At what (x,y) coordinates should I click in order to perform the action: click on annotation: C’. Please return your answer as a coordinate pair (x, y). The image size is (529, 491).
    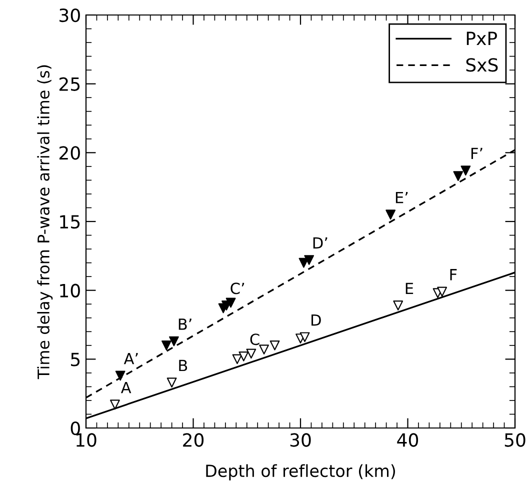
    Looking at the image, I should click on (237, 288).